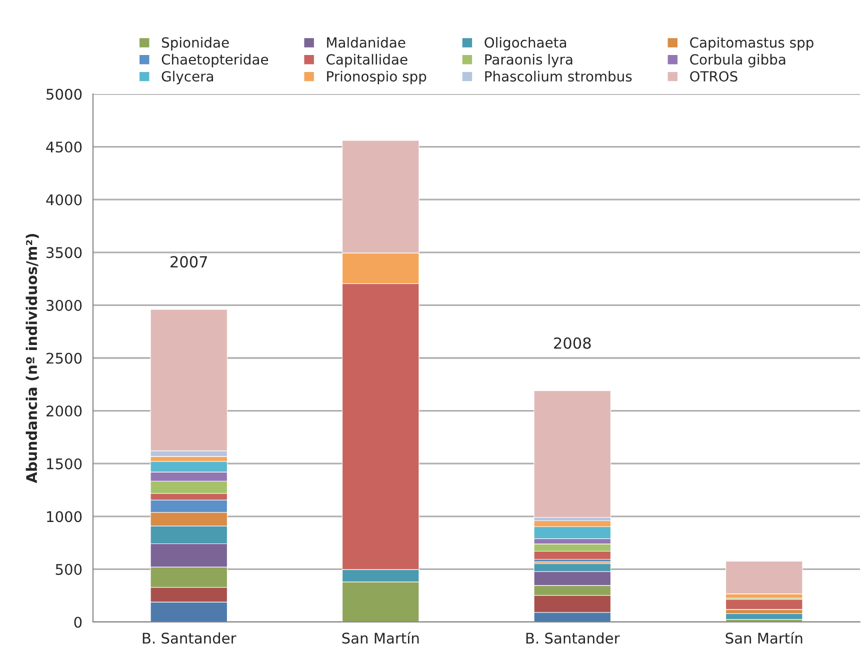 The width and height of the screenshot is (865, 657). I want to click on y-tick-label: 3000, so click(64, 305).